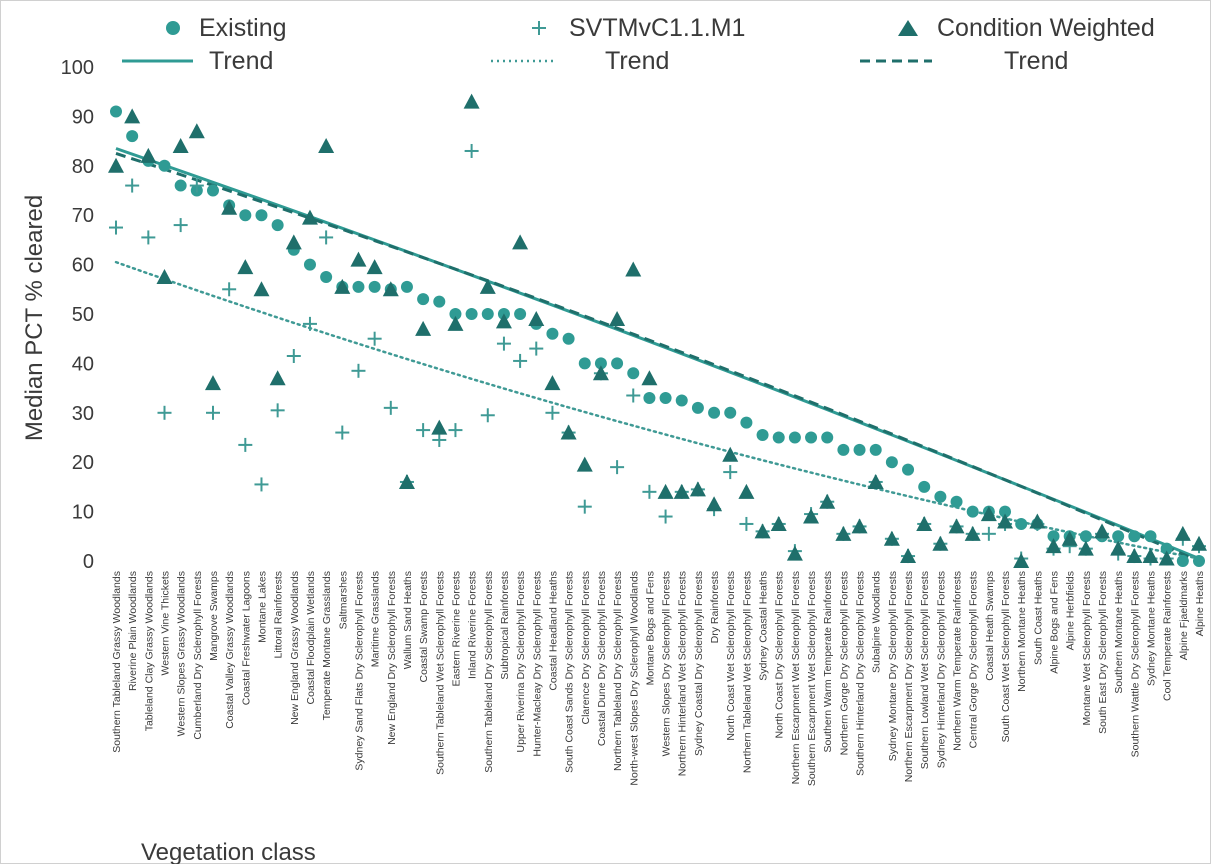 Image resolution: width=1211 pixels, height=864 pixels. What do you see at coordinates (311, 637) in the screenshot?
I see `category-label-coastal-floodplain-wetlands: Coastal Floodplain Wetlands` at bounding box center [311, 637].